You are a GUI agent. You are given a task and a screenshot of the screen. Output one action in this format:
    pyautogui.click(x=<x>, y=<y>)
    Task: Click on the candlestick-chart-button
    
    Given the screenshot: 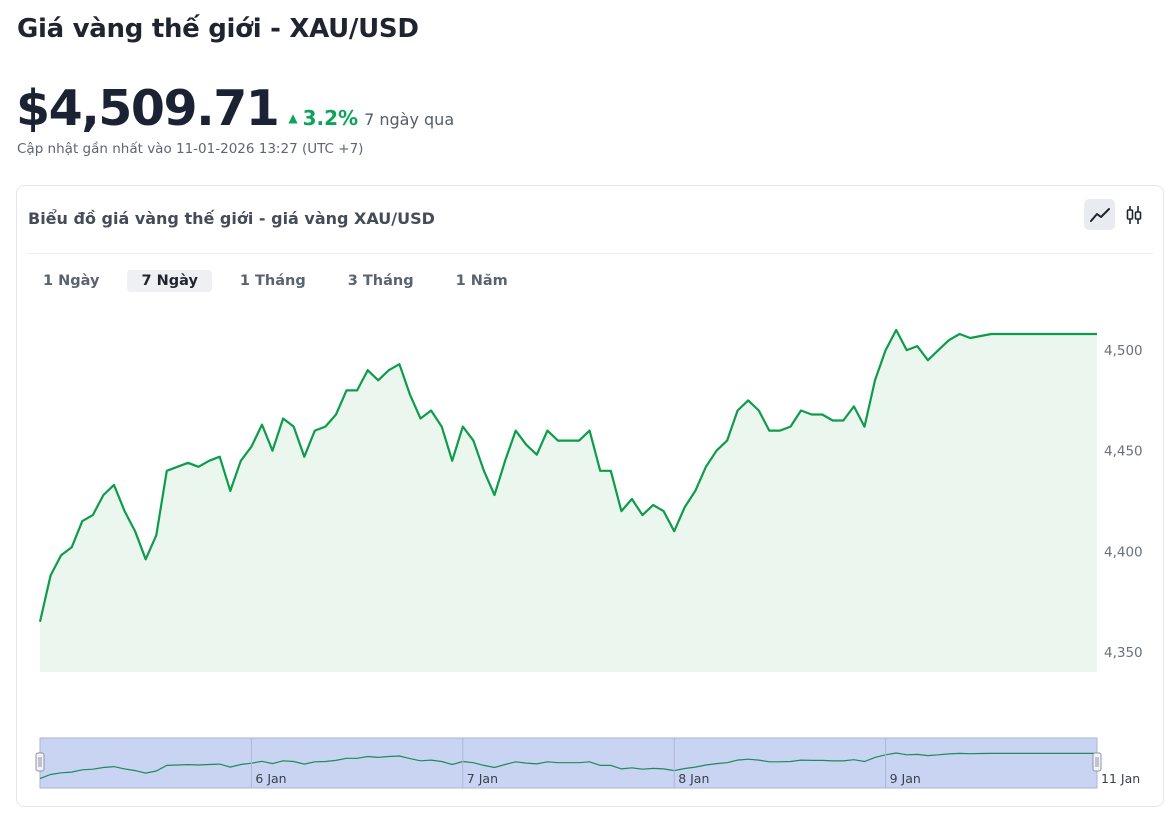 What is the action you would take?
    pyautogui.click(x=1133, y=214)
    